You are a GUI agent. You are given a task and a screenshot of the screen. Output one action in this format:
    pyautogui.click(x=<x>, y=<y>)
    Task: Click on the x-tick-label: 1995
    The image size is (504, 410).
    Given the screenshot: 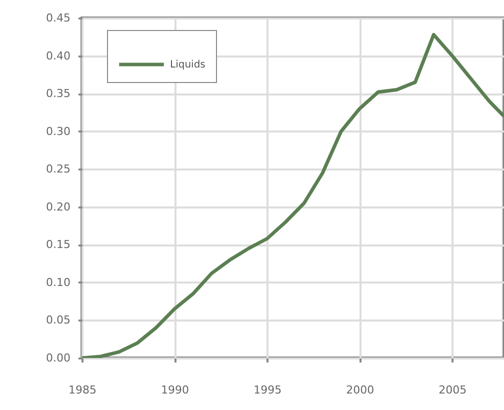 What is the action you would take?
    pyautogui.click(x=268, y=390)
    